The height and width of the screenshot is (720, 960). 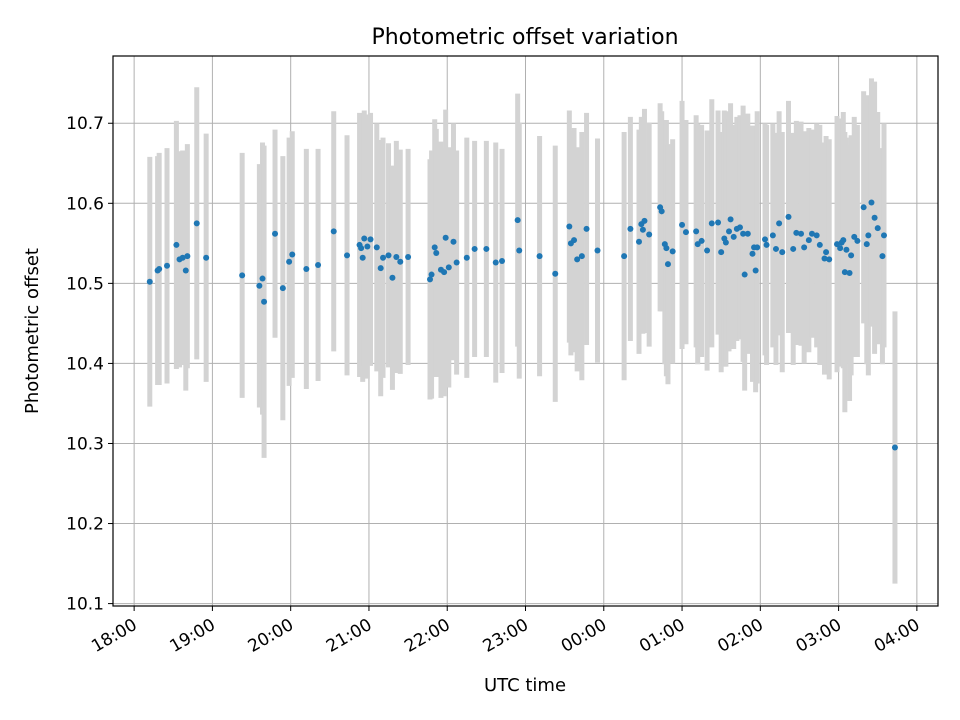 What do you see at coordinates (85, 525) in the screenshot?
I see `y-tick-label: 10.2` at bounding box center [85, 525].